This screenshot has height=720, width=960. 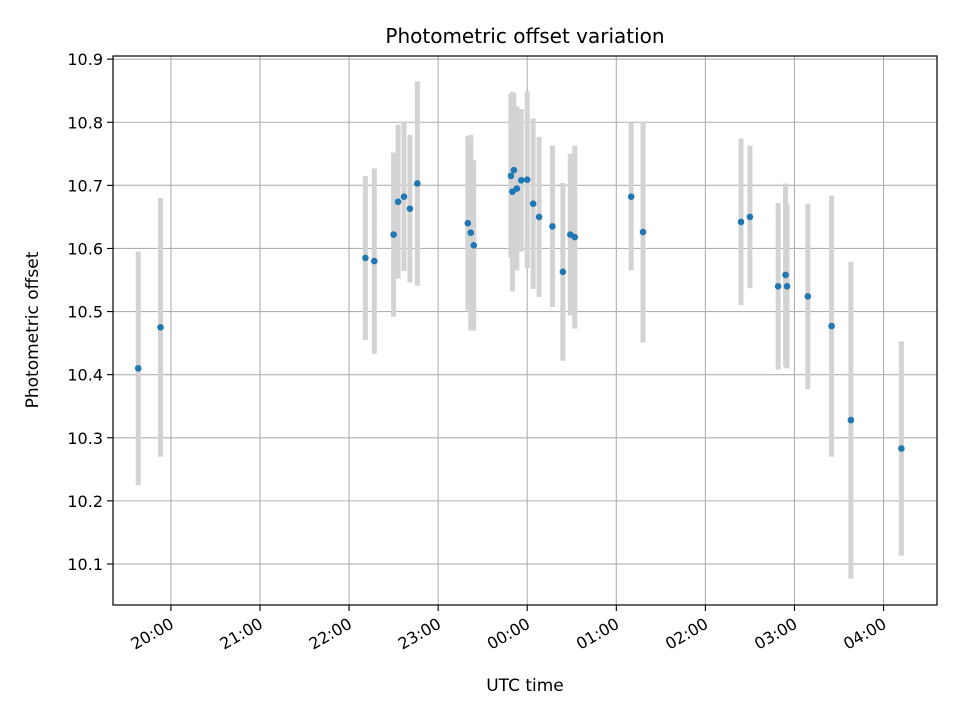 I want to click on x-tick-label: 00:00, so click(x=508, y=634).